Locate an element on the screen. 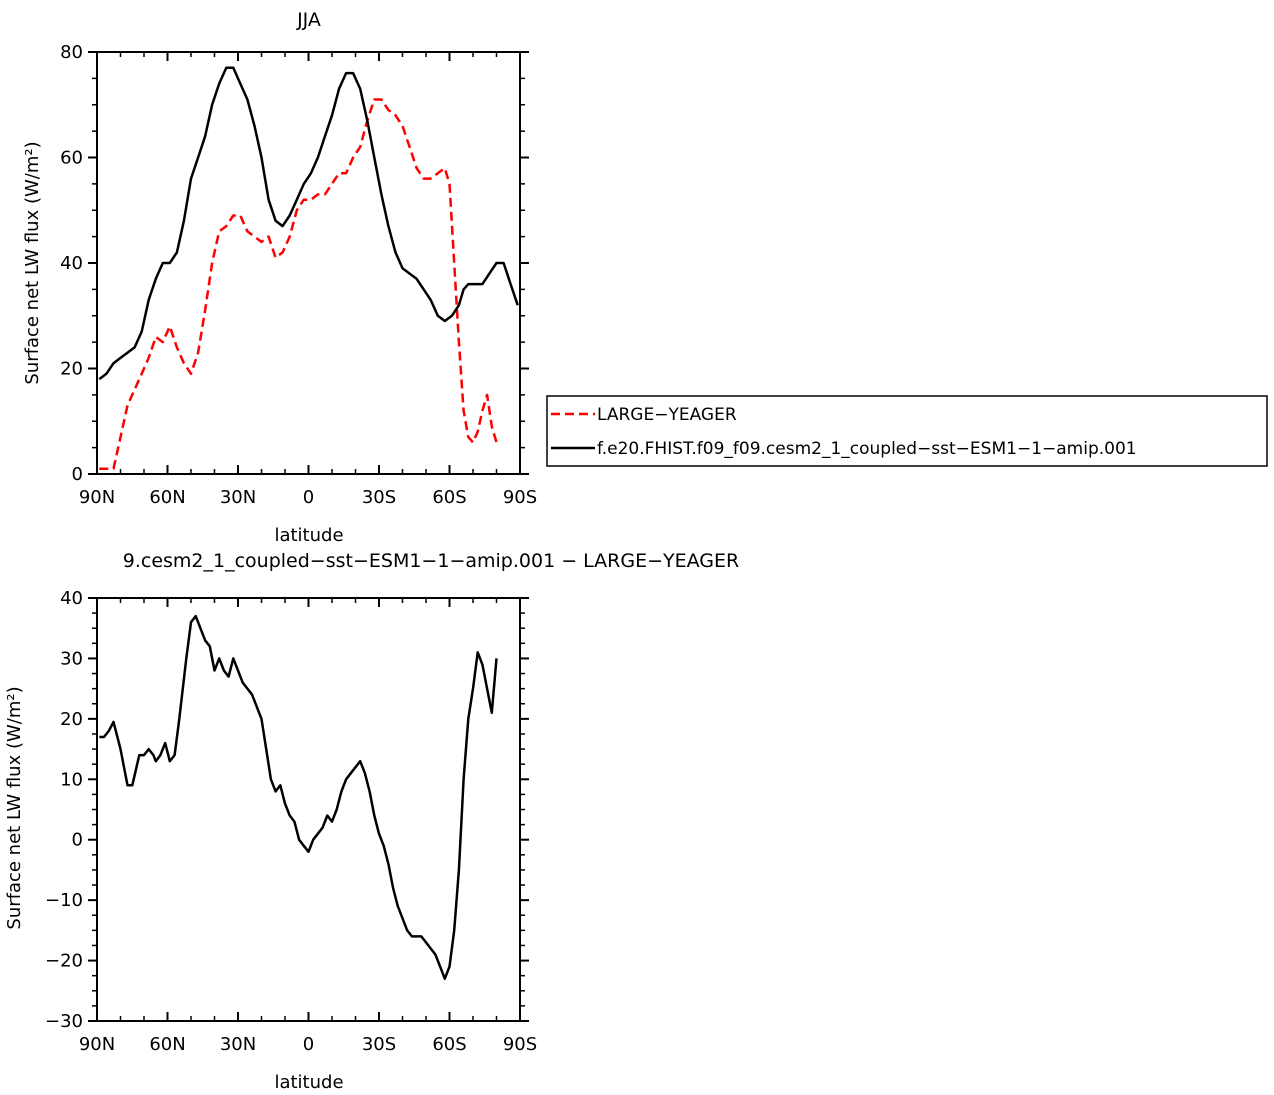  legend-label-large-yeager: LARGE−YEAGER is located at coordinates (667, 415).